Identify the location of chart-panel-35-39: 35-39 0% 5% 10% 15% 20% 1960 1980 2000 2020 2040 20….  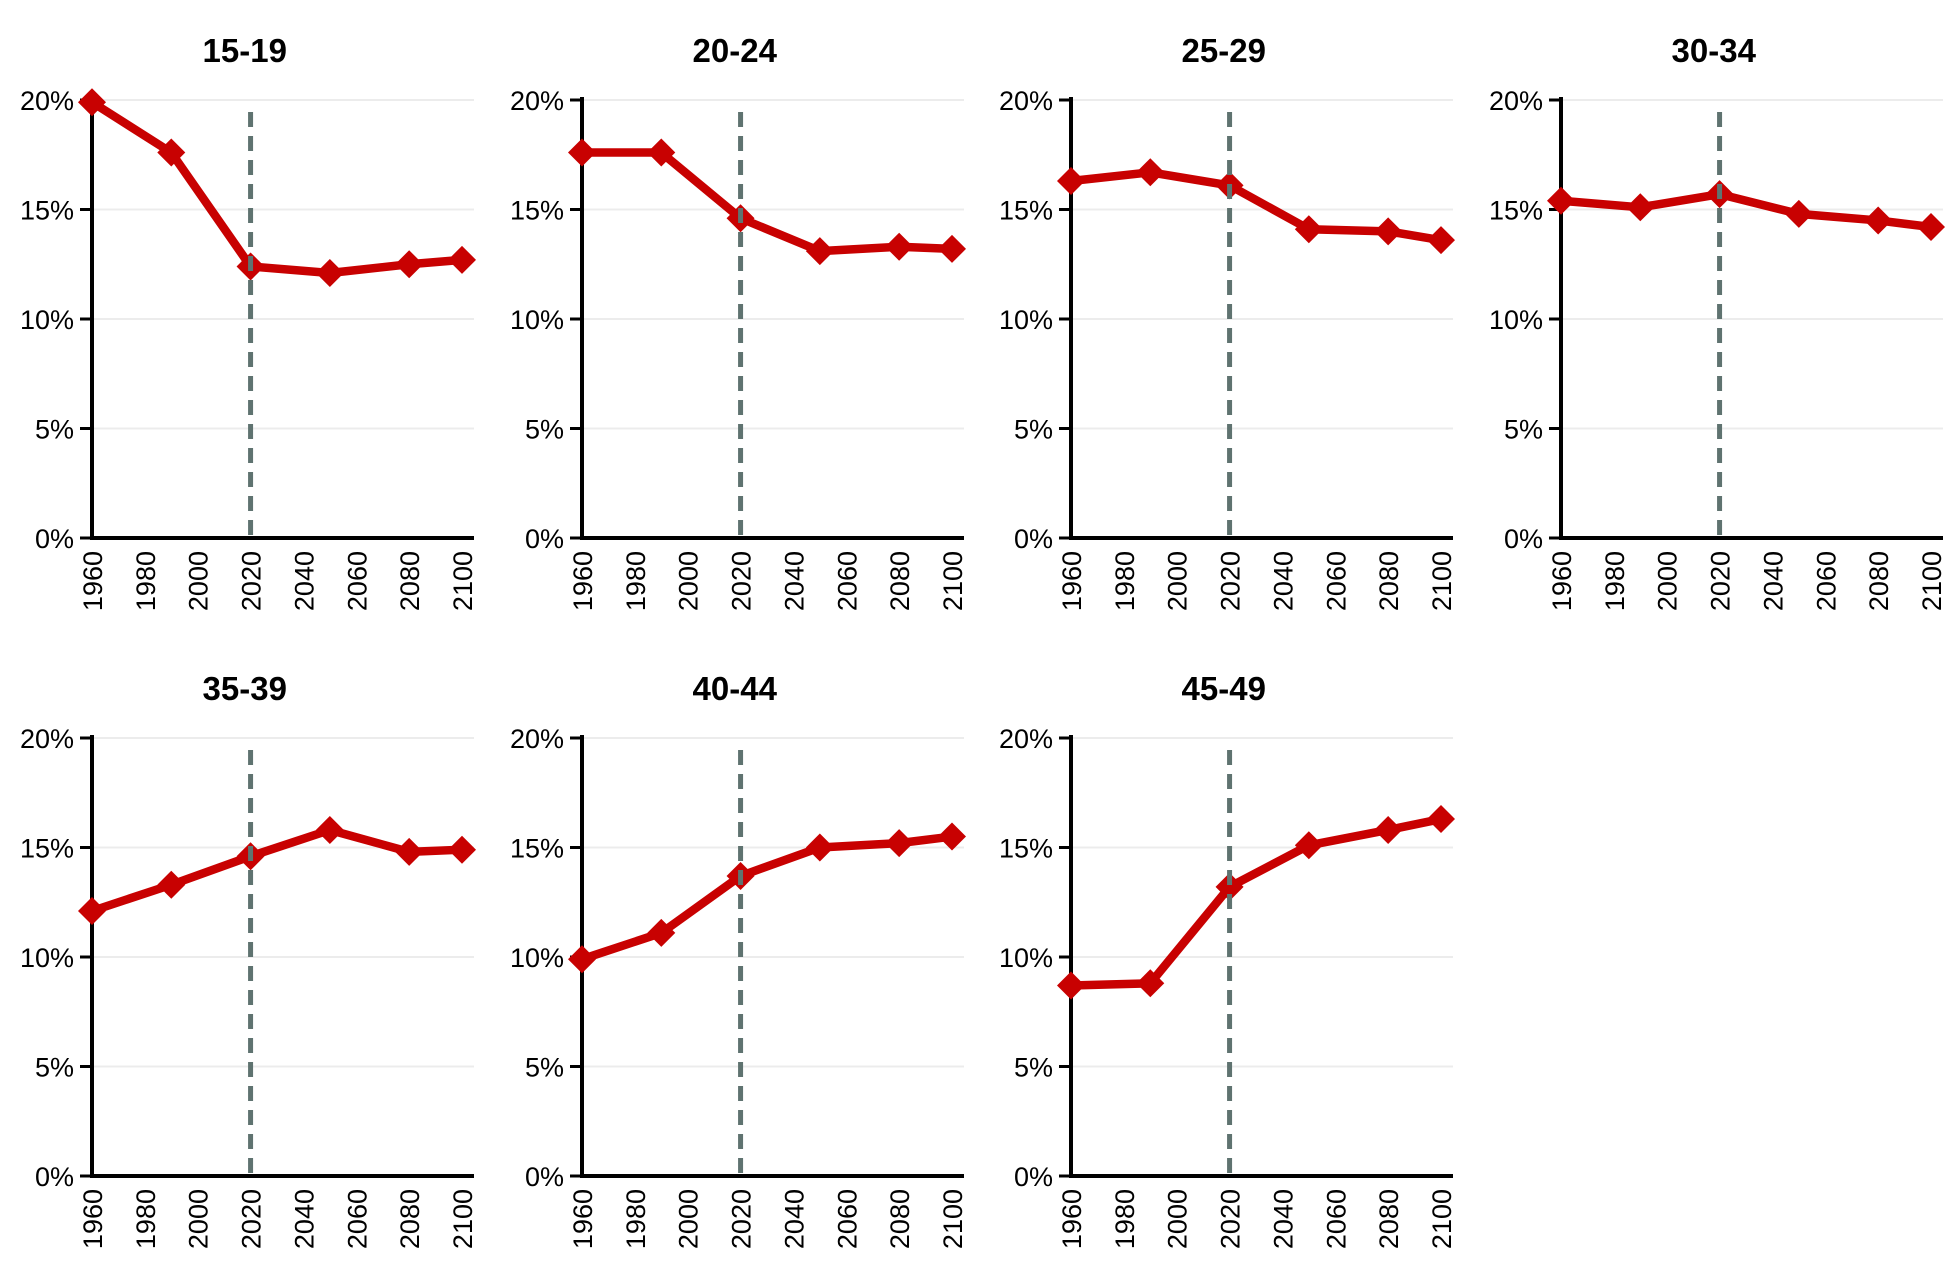
(245, 956).